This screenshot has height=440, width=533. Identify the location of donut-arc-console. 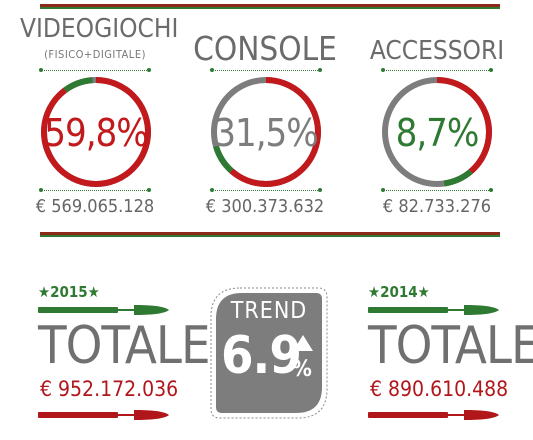
(266, 132).